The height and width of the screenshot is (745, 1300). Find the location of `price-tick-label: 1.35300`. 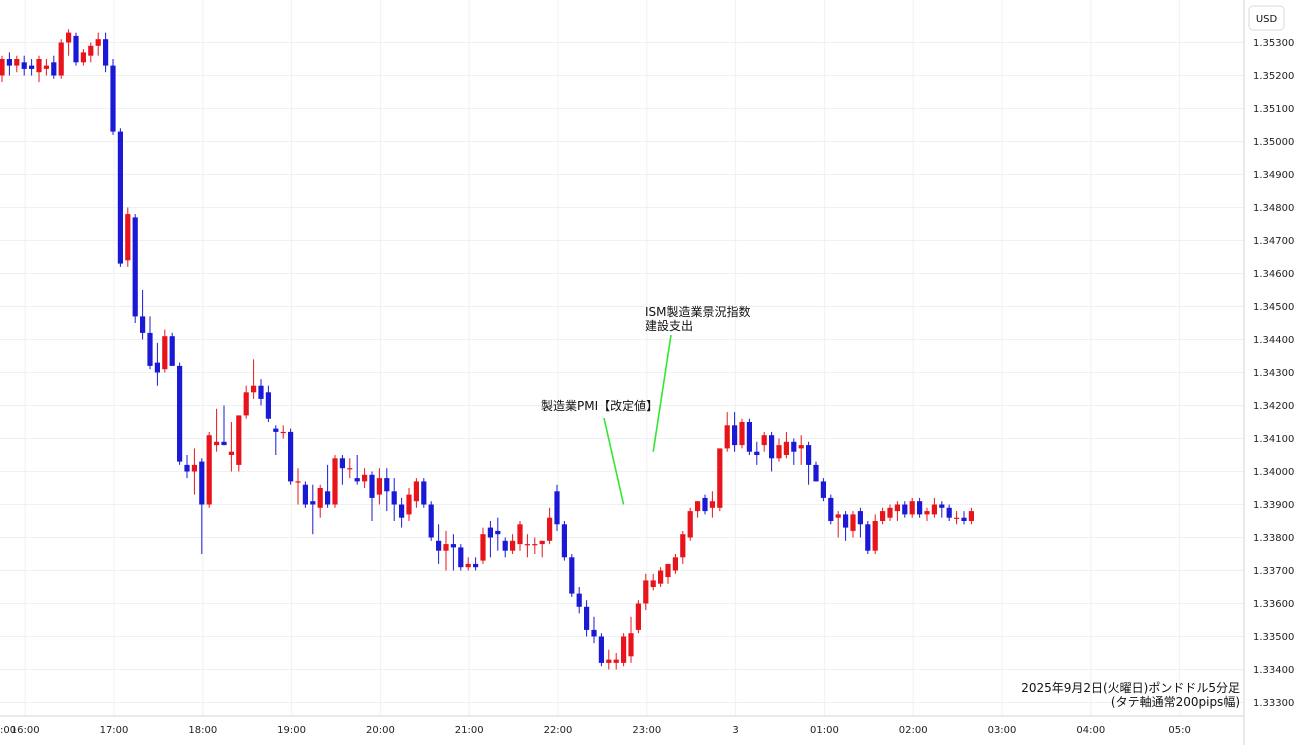

price-tick-label: 1.35300 is located at coordinates (1273, 43).